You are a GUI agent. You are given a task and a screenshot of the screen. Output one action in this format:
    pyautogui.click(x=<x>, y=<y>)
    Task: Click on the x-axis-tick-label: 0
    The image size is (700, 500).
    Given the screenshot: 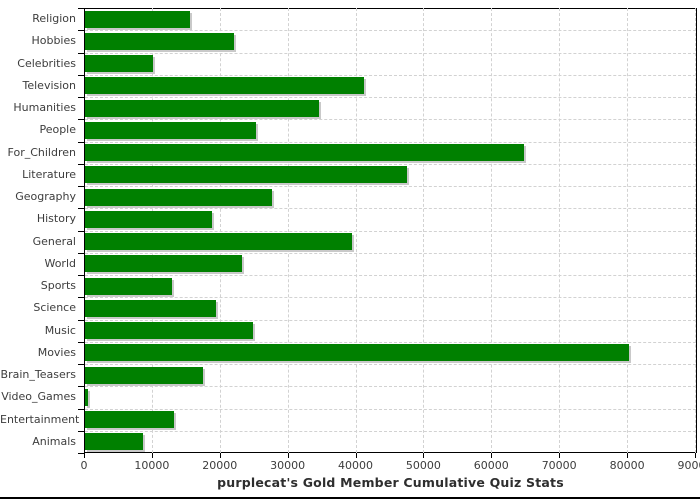 What is the action you would take?
    pyautogui.click(x=84, y=465)
    